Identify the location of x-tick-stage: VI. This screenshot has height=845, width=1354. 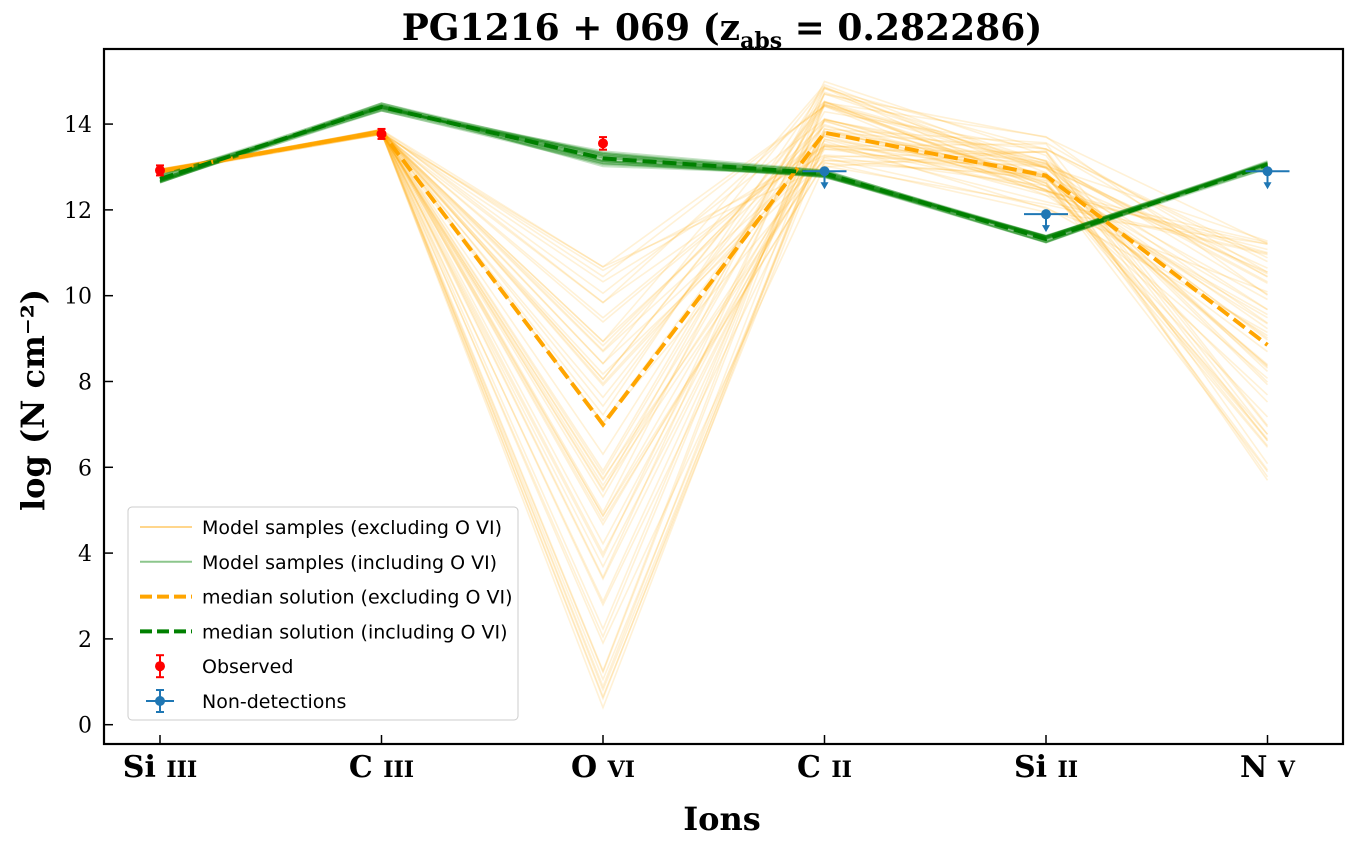
(621, 770).